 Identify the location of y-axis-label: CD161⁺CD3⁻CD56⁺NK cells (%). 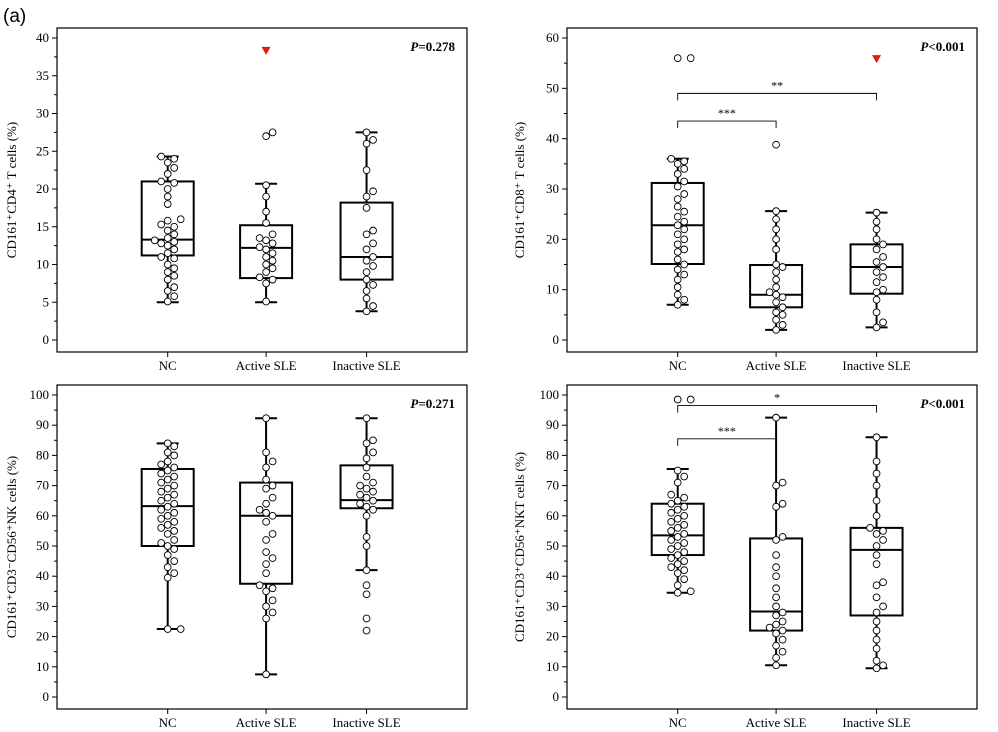
(11, 547).